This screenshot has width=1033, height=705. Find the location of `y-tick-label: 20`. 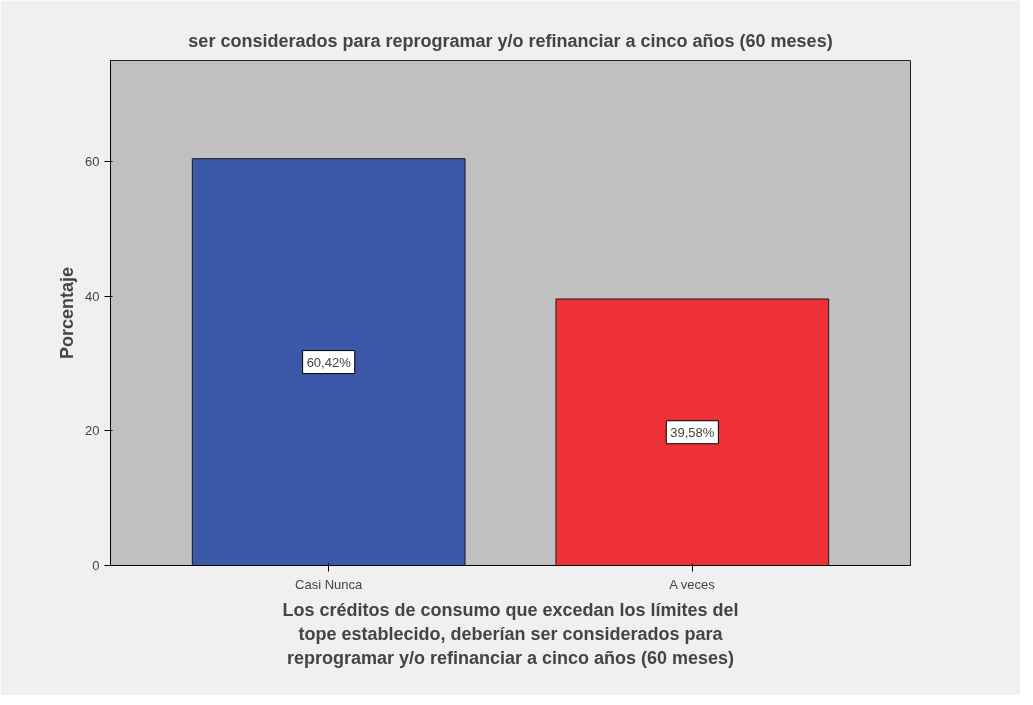

y-tick-label: 20 is located at coordinates (92, 431).